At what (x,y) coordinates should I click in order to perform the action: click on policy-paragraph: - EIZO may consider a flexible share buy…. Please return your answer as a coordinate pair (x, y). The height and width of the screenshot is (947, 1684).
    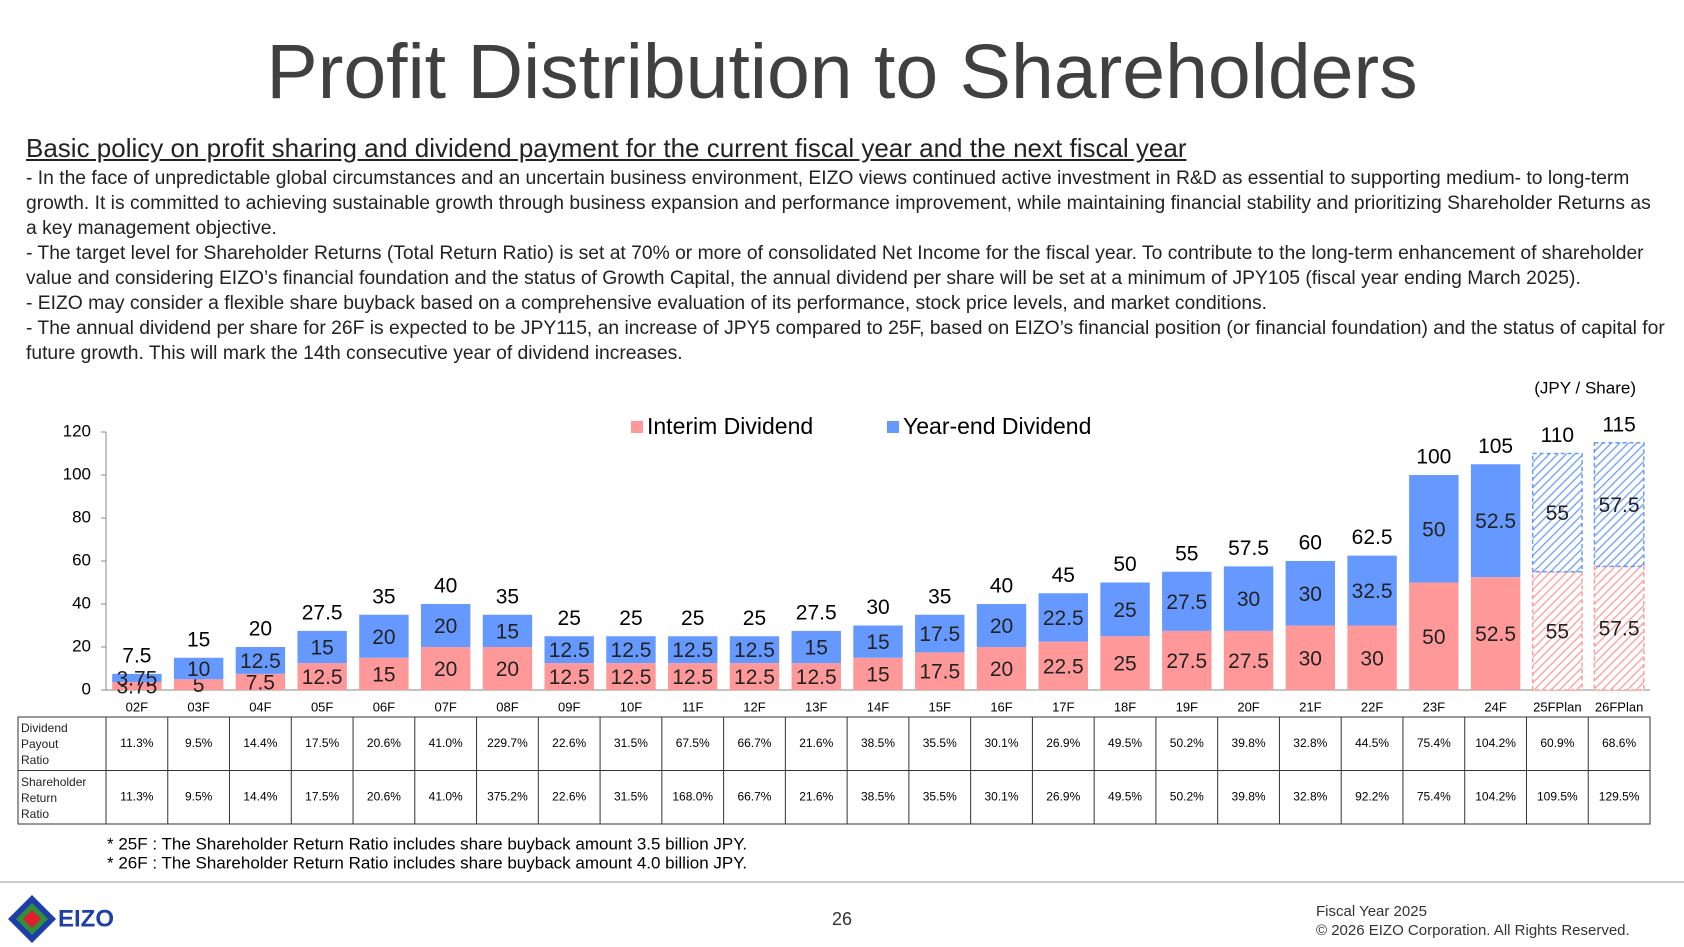
    Looking at the image, I should click on (647, 303).